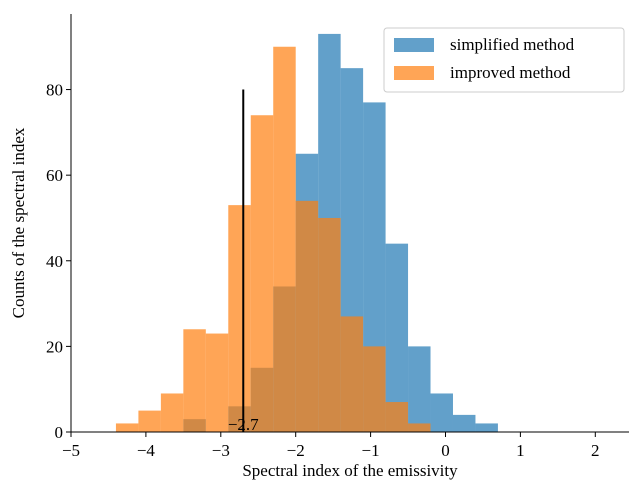 Image resolution: width=630 pixels, height=485 pixels. I want to click on y-tick-label: 80, so click(54, 90).